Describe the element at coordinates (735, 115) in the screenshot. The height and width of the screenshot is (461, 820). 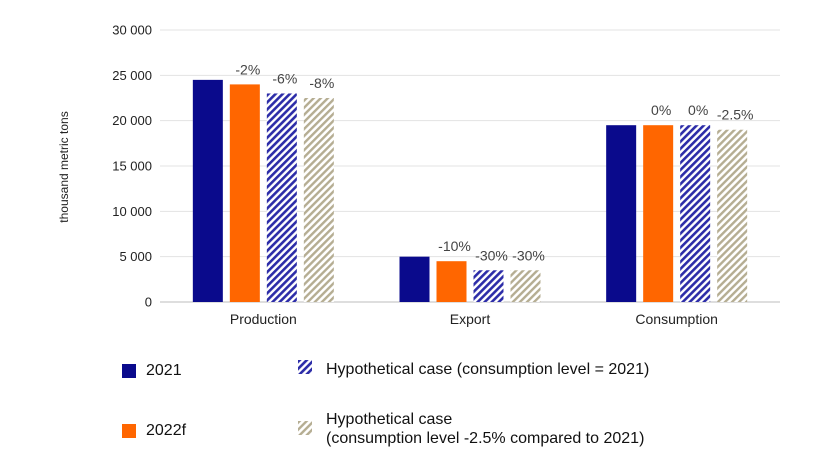
I see `data-label: -2.5%` at that location.